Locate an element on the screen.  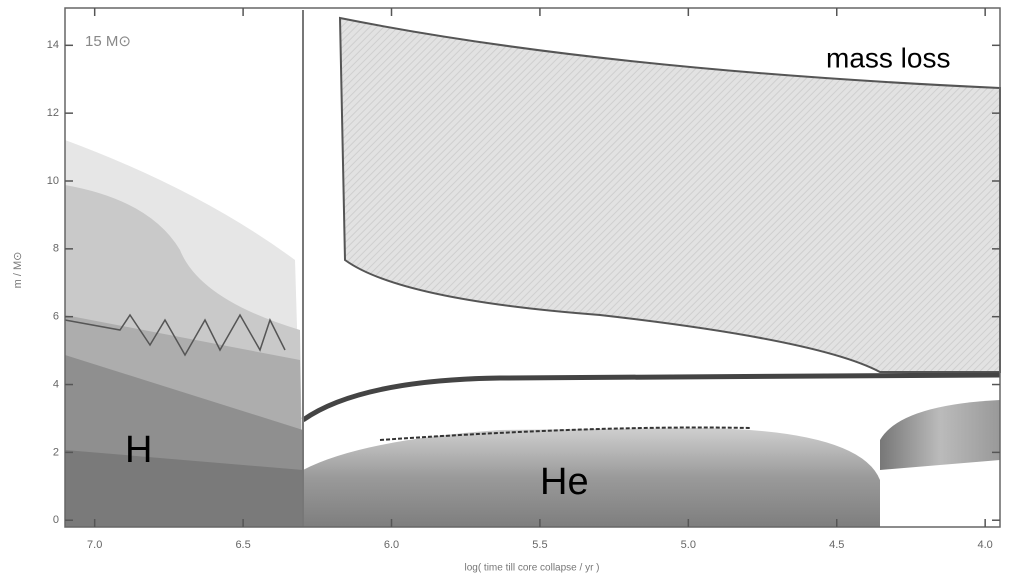
x-axis-label: log( time till core collapse / yr ) is located at coordinates (531, 568).